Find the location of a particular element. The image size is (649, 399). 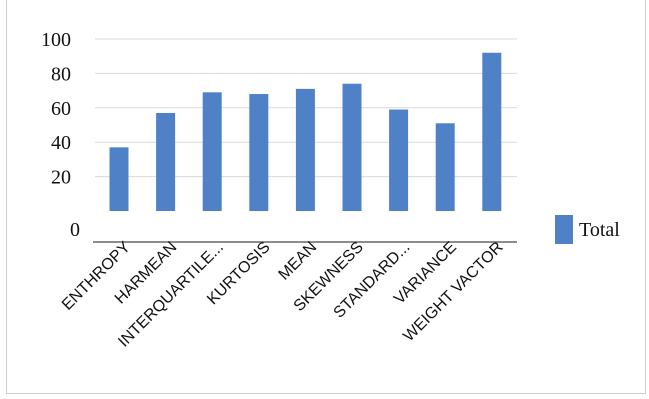

bar-interquartile is located at coordinates (212, 151).